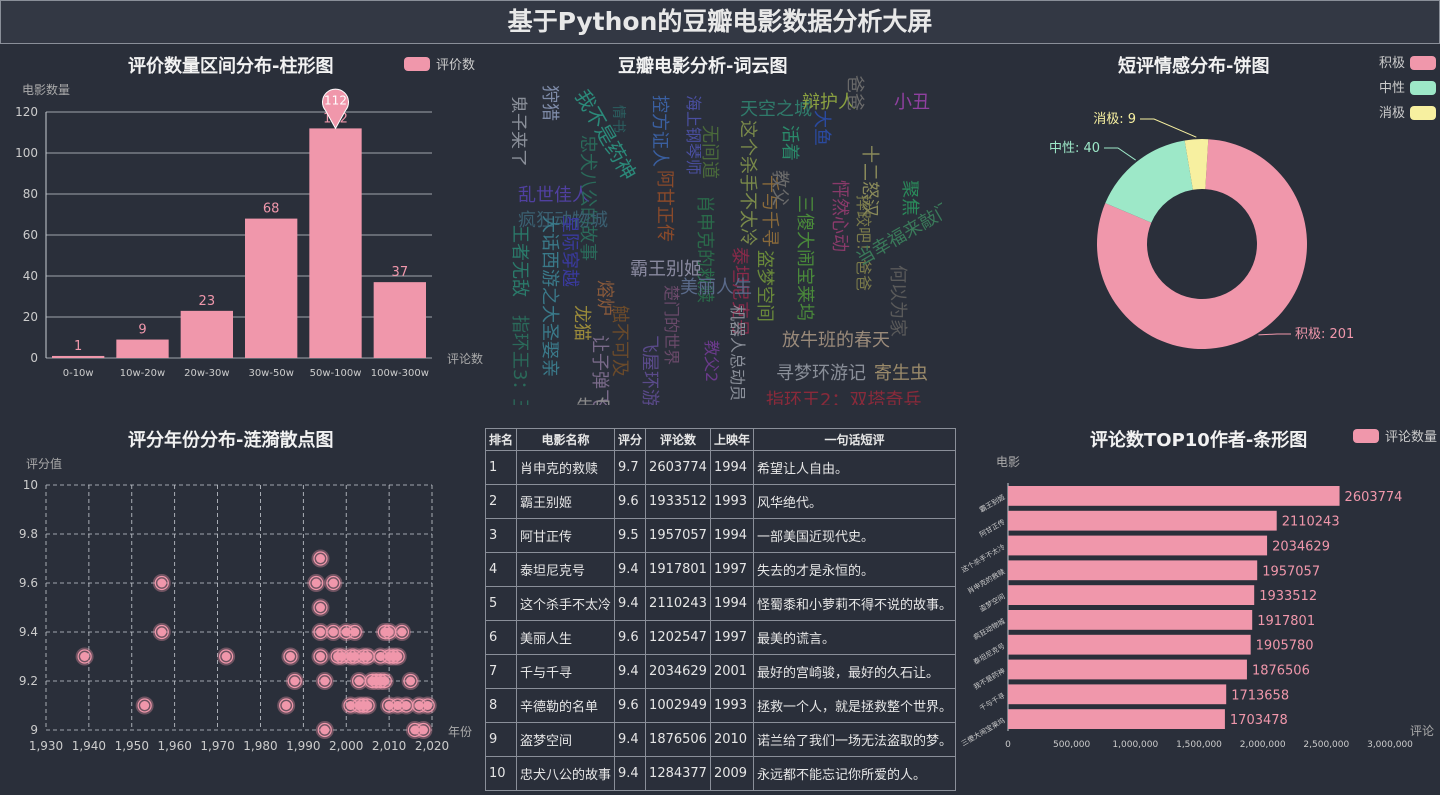 The height and width of the screenshot is (795, 1440). What do you see at coordinates (207, 301) in the screenshot?
I see `bar-value-label: 23` at bounding box center [207, 301].